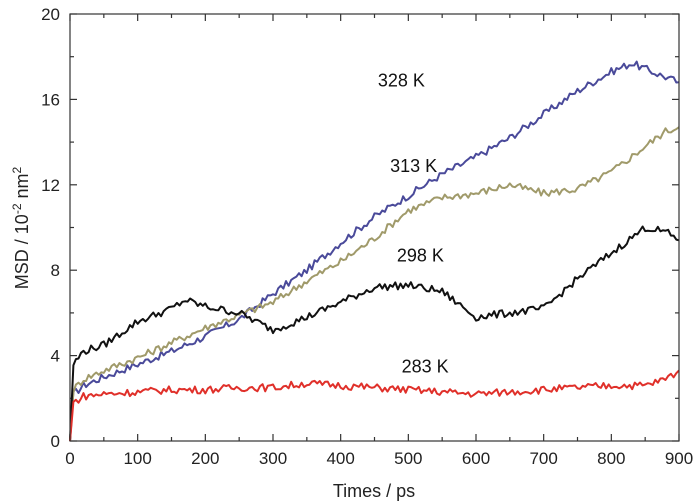 This screenshot has height=503, width=700. What do you see at coordinates (50, 14) in the screenshot?
I see `y-tick-label: 20` at bounding box center [50, 14].